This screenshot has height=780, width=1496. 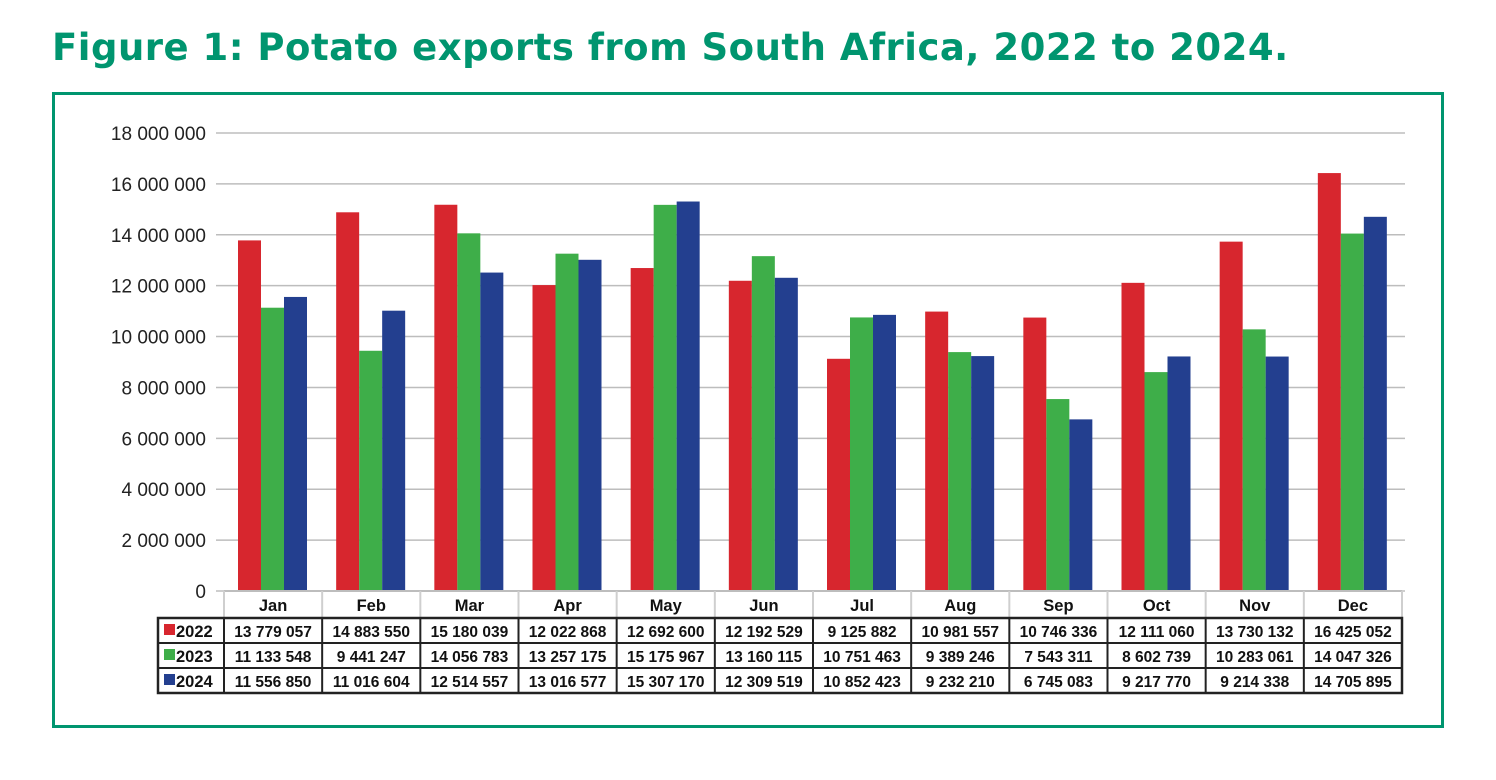 What do you see at coordinates (470, 606) in the screenshot?
I see `x-tick-label: Mar` at bounding box center [470, 606].